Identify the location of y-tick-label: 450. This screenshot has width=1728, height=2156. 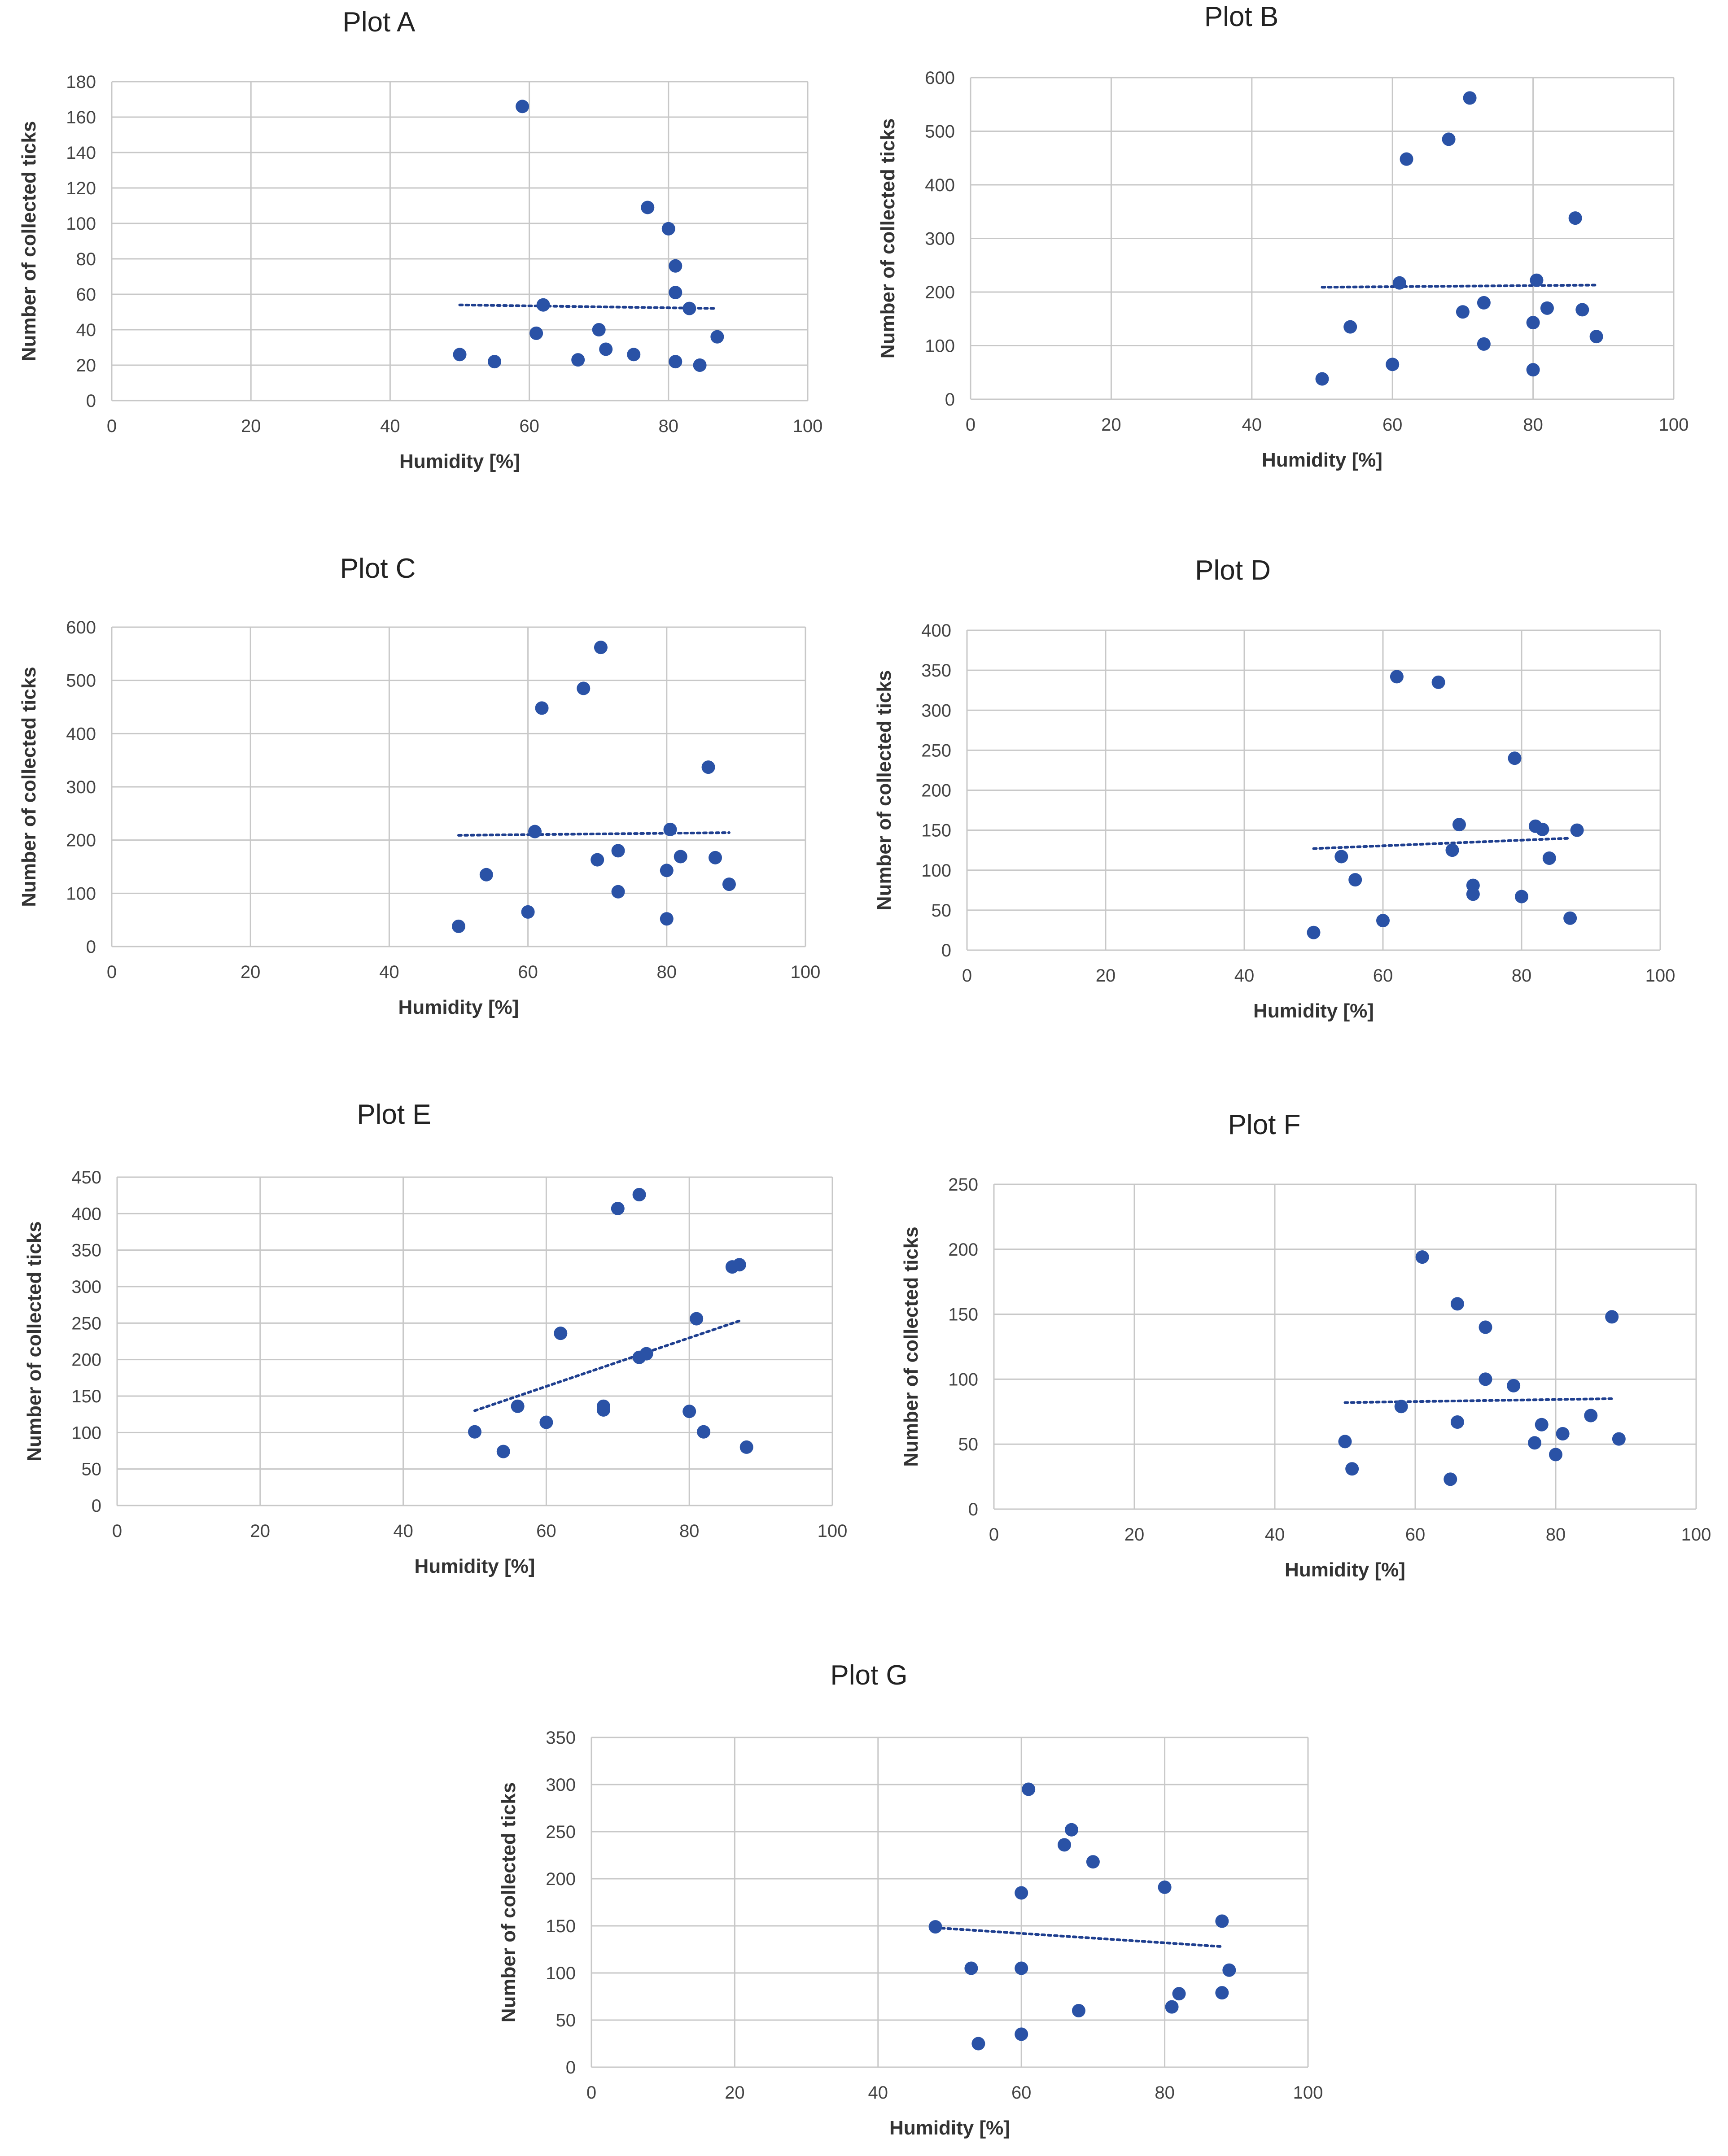
(86, 1177).